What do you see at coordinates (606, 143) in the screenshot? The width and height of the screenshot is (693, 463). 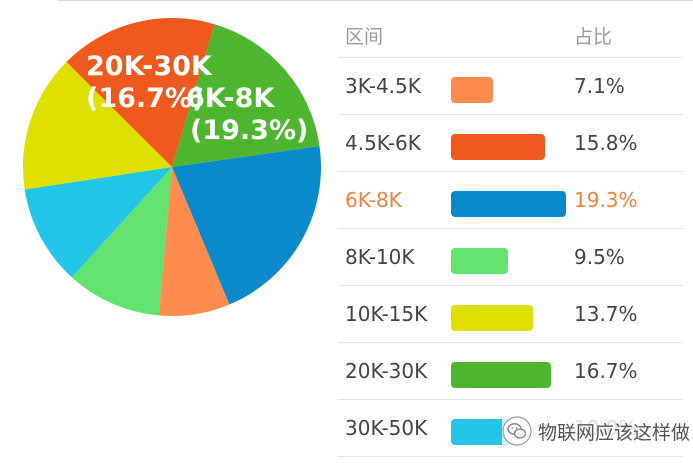 I see `row-pct: 15.8%` at bounding box center [606, 143].